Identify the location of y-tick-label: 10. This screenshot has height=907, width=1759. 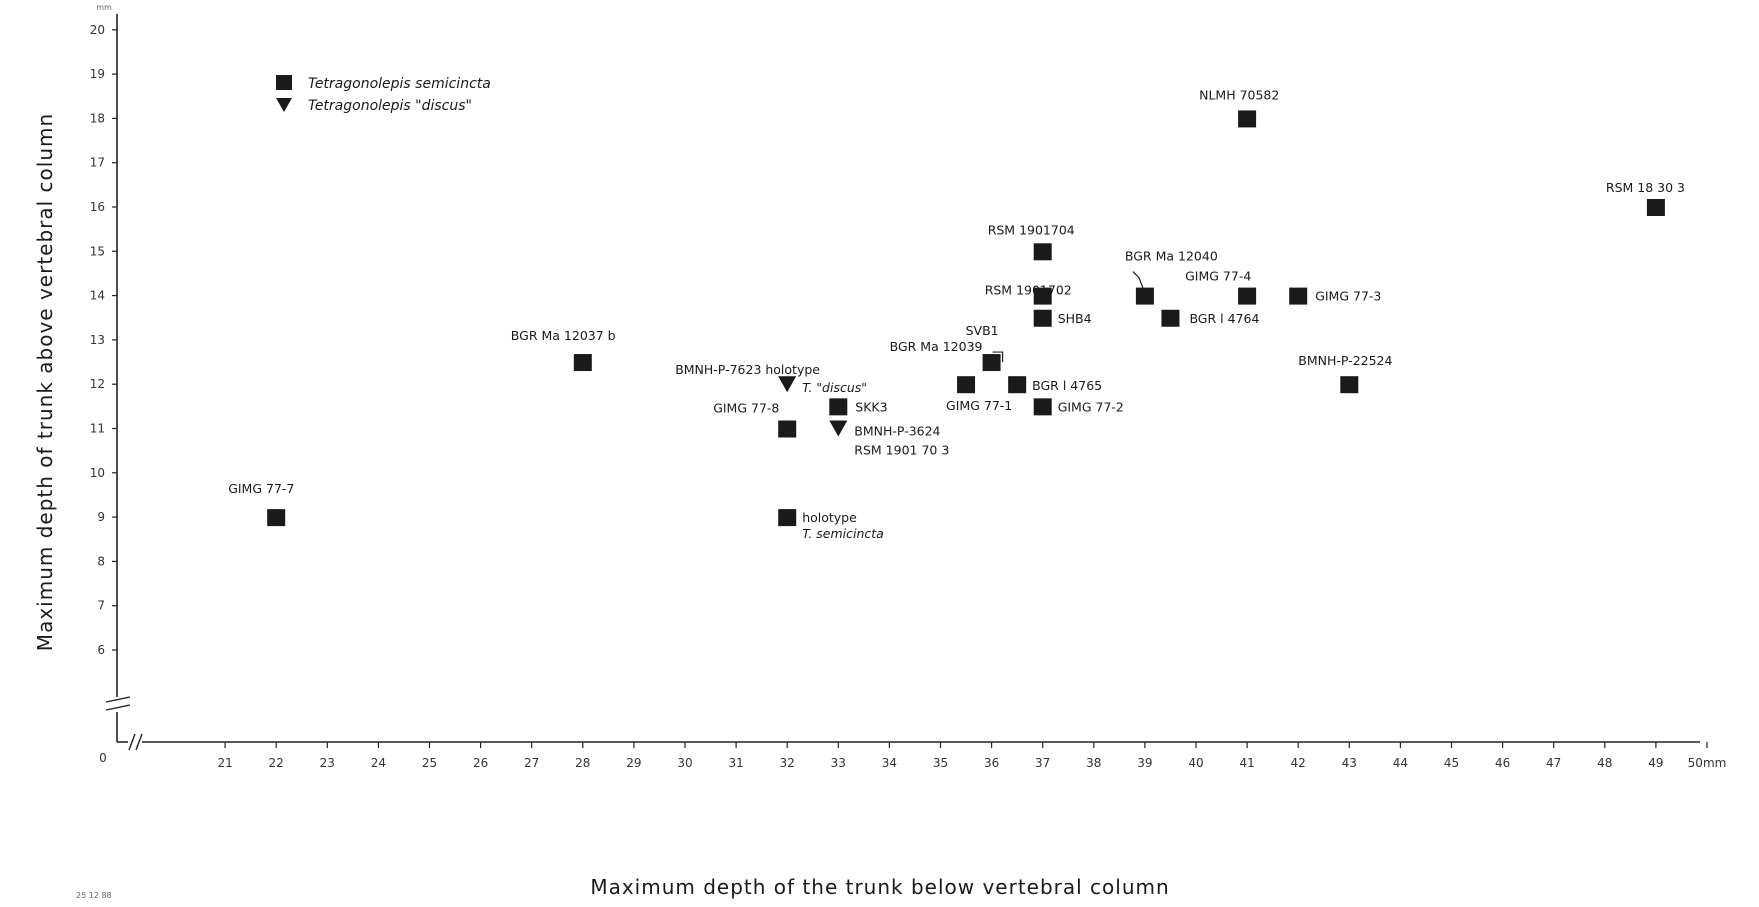
(97, 473).